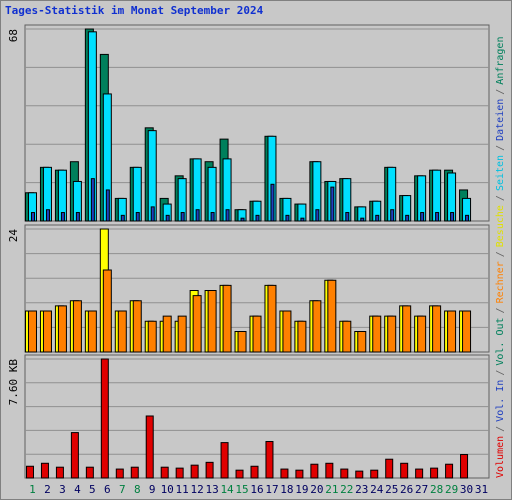  What do you see at coordinates (346, 489) in the screenshot?
I see `x-tick-label: 22` at bounding box center [346, 489].